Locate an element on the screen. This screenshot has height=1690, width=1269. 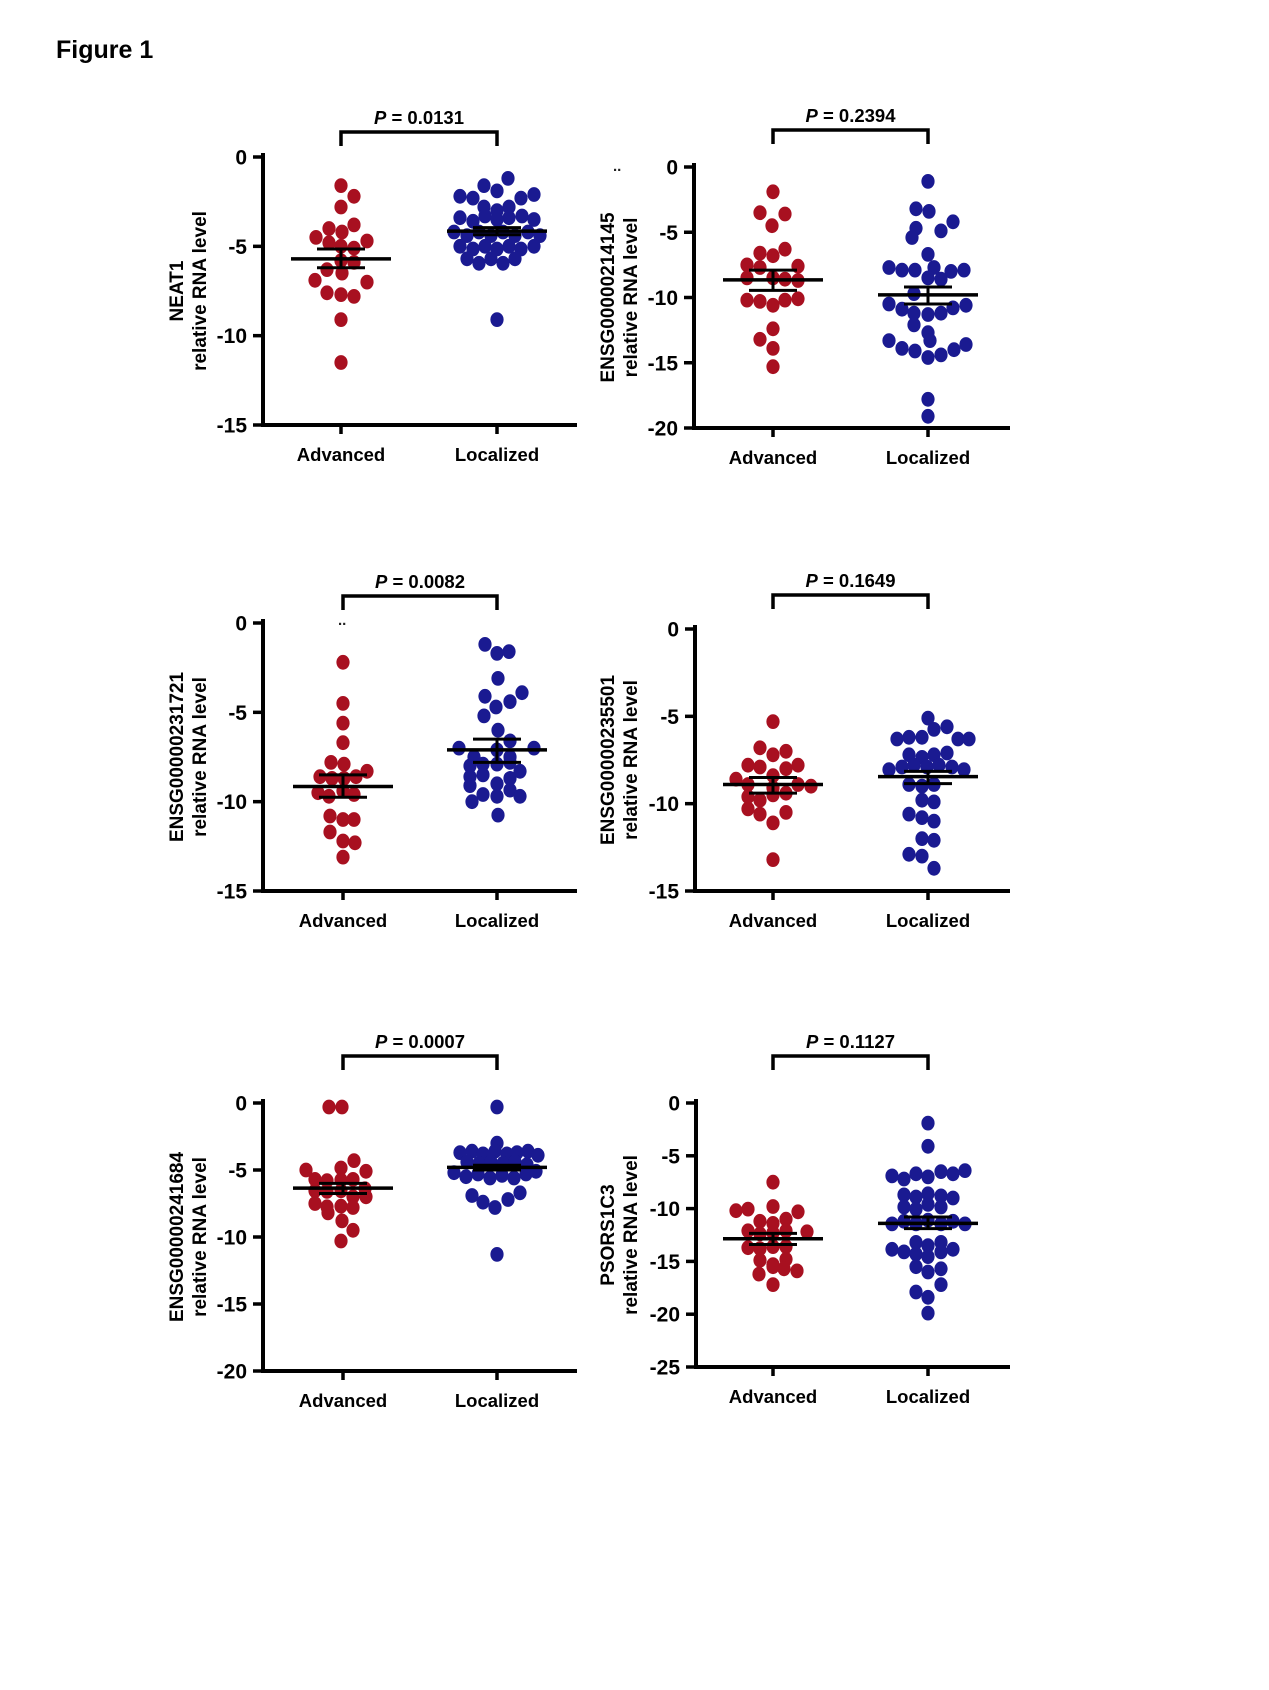
figure-title: Figure 1 is located at coordinates (105, 50).